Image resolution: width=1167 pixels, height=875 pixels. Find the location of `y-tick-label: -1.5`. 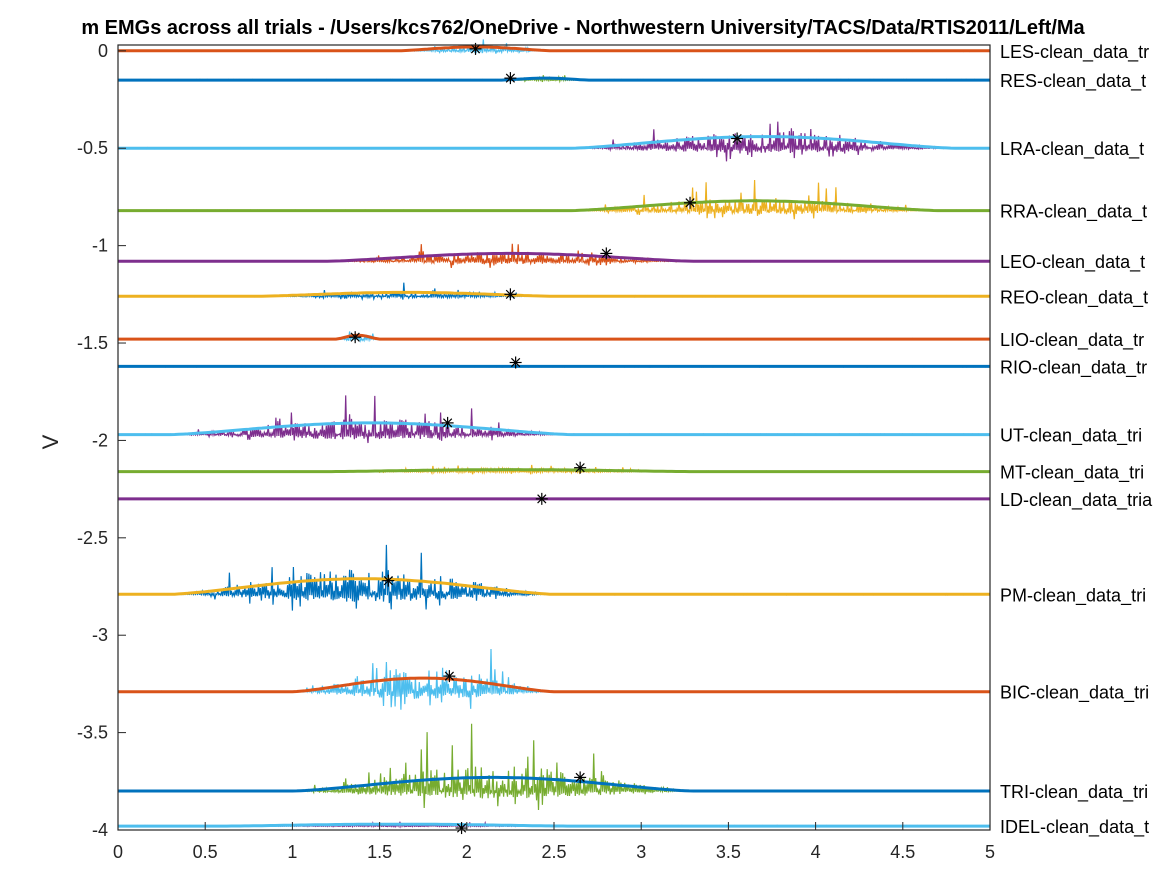

y-tick-label: -1.5 is located at coordinates (92, 343).